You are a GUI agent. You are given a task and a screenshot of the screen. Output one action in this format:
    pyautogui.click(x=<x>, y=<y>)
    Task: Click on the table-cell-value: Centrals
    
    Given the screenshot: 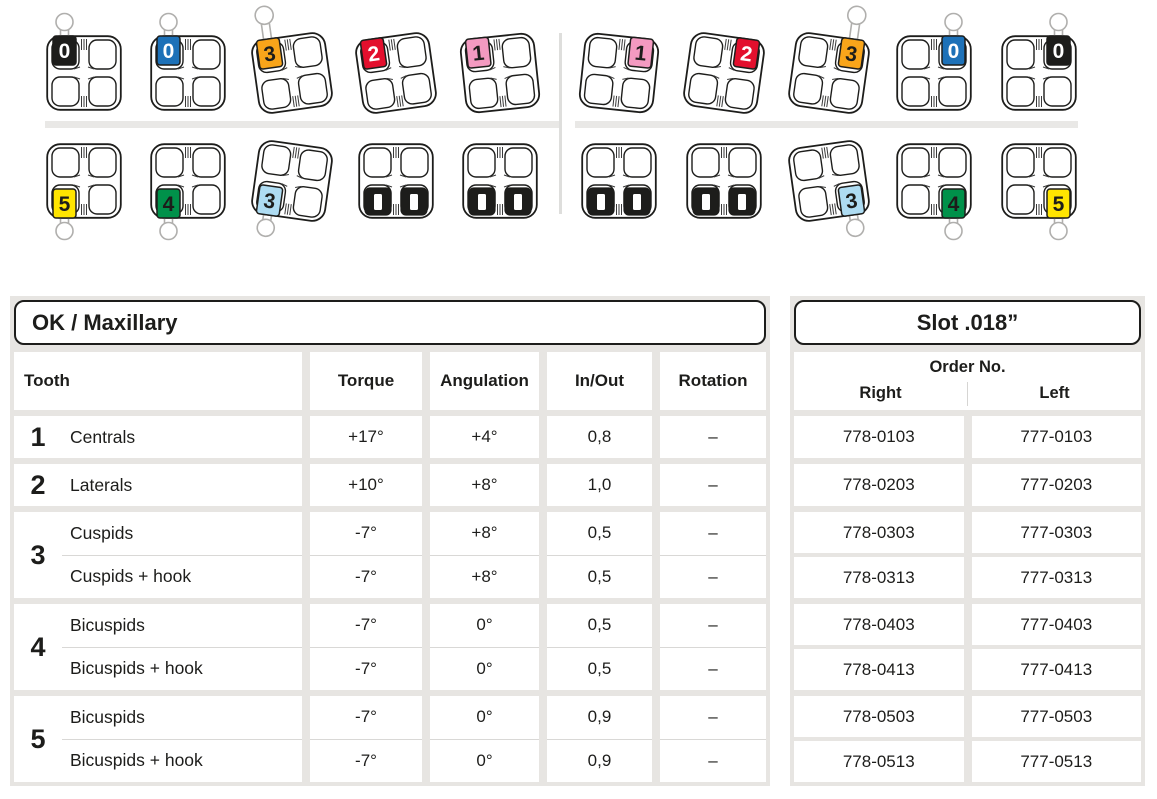 What is the action you would take?
    pyautogui.click(x=103, y=436)
    